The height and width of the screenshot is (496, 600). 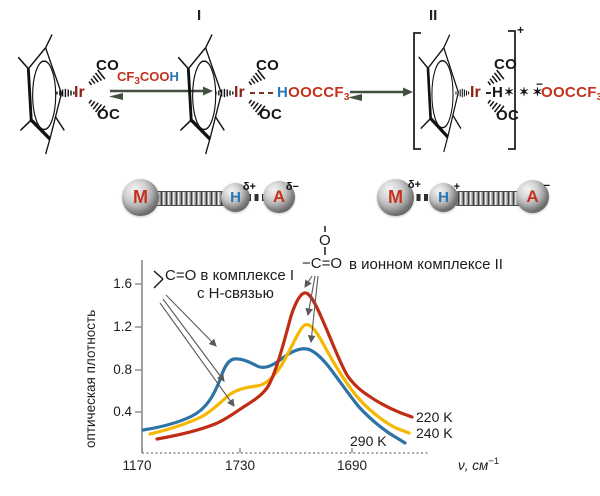 I want to click on proton-charge: +, so click(x=456, y=187).